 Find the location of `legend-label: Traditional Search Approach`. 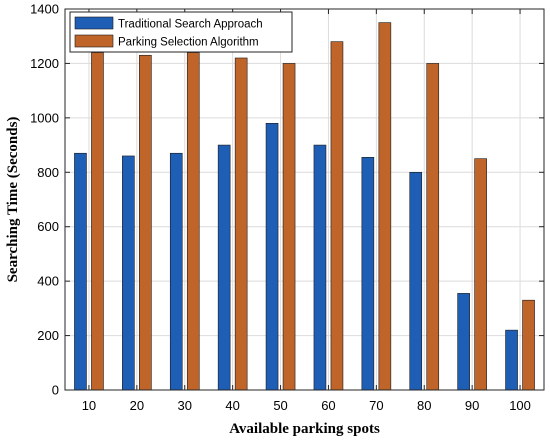

legend-label: Traditional Search Approach is located at coordinates (190, 25).